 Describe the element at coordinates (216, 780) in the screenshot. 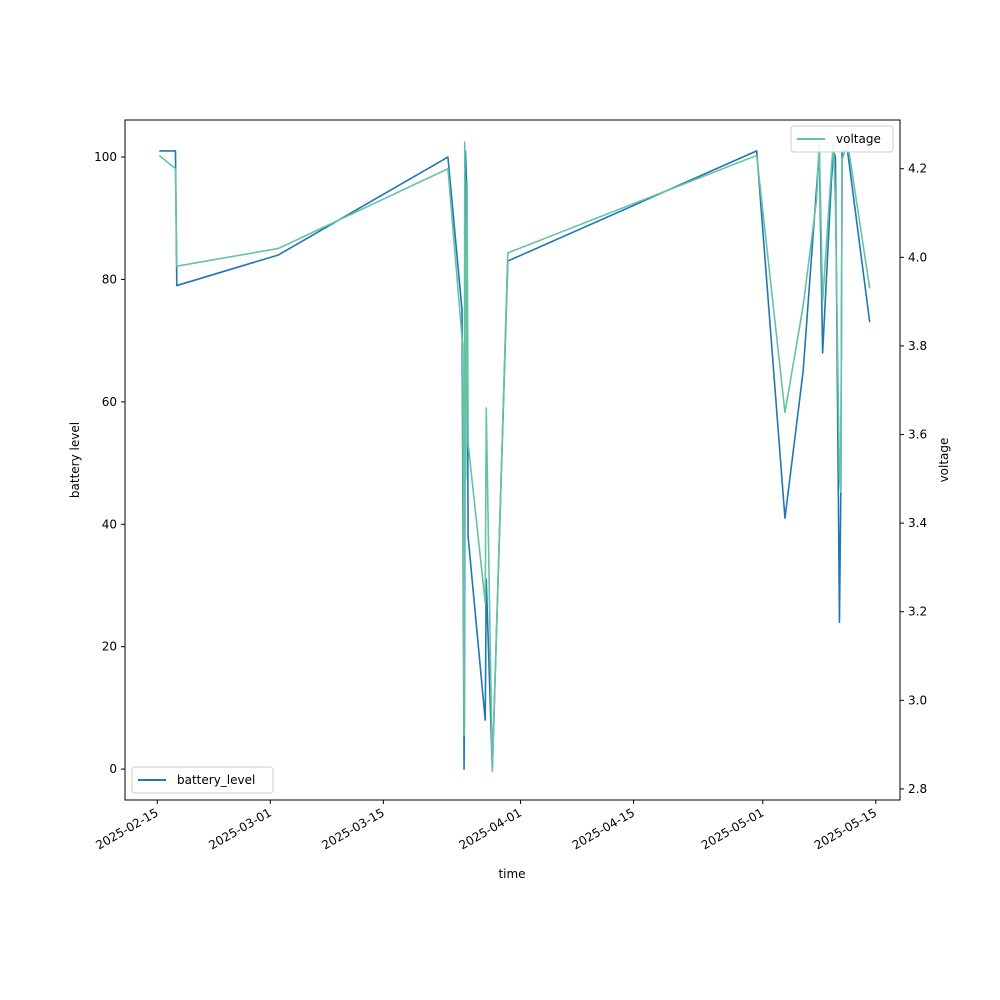

I see `legend-battery-level-label: battery_level` at that location.